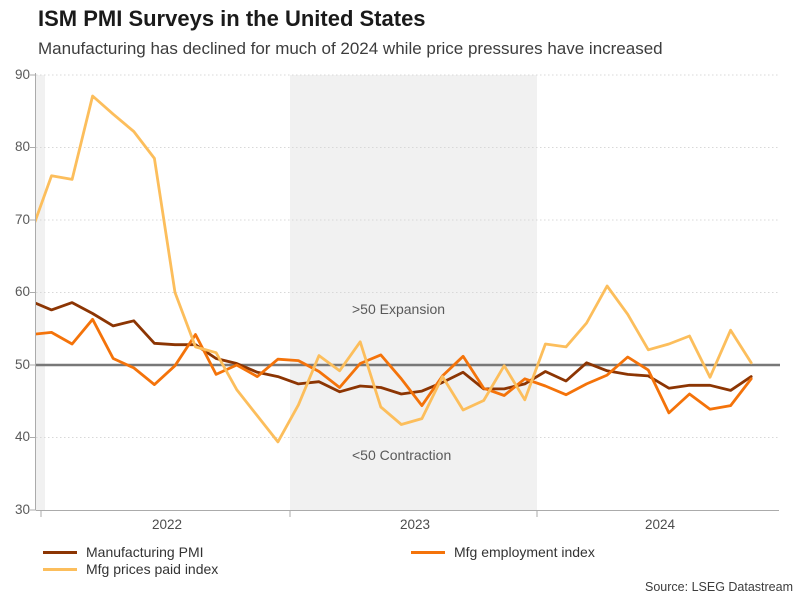 This screenshot has width=801, height=601. I want to click on legend-swatch-employment, so click(428, 552).